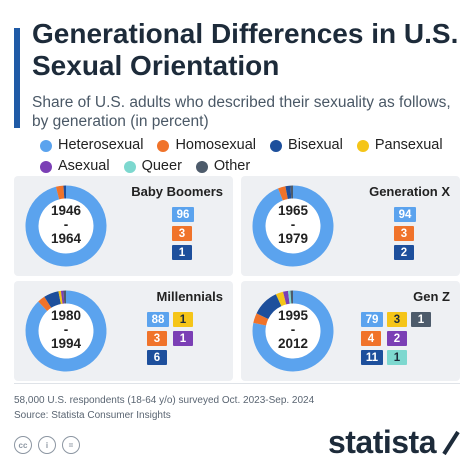 Image resolution: width=474 pixels, height=474 pixels. I want to click on legend-item-pansexual: Pansexual, so click(399, 145).